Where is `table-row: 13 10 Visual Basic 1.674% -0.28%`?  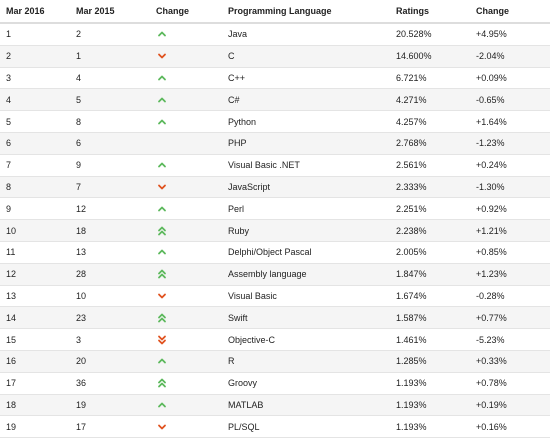
table-row: 13 10 Visual Basic 1.674% -0.28% is located at coordinates (275, 296).